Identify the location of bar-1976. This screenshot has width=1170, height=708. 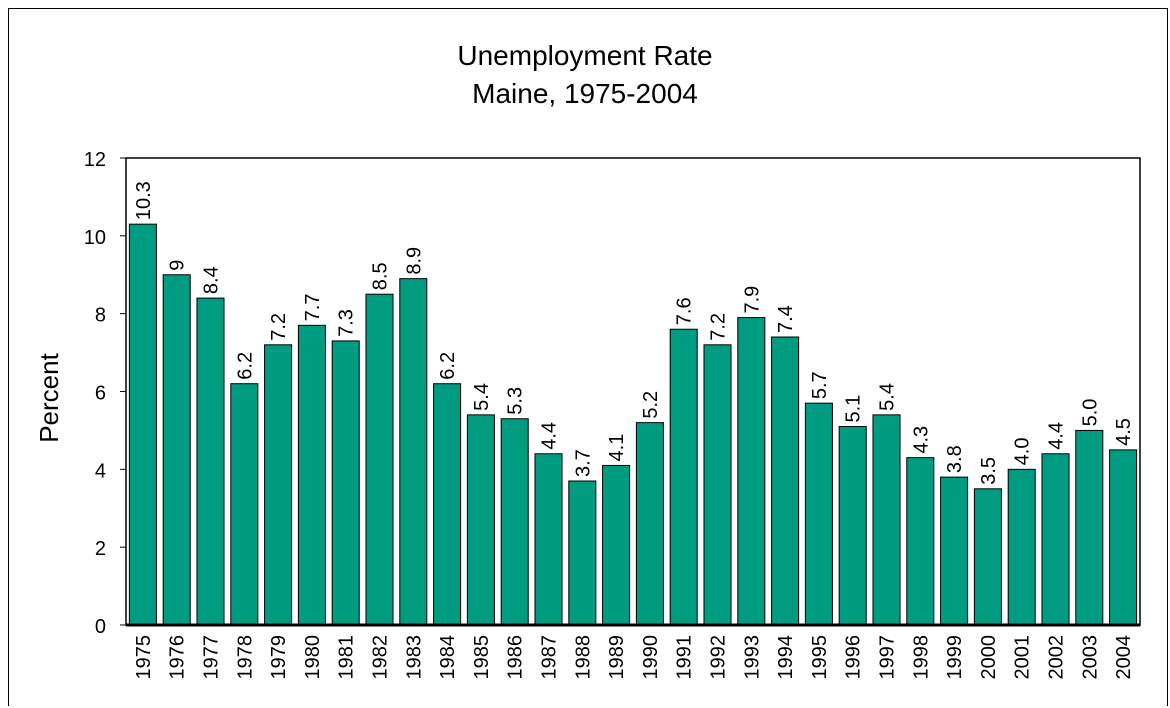
(176, 450).